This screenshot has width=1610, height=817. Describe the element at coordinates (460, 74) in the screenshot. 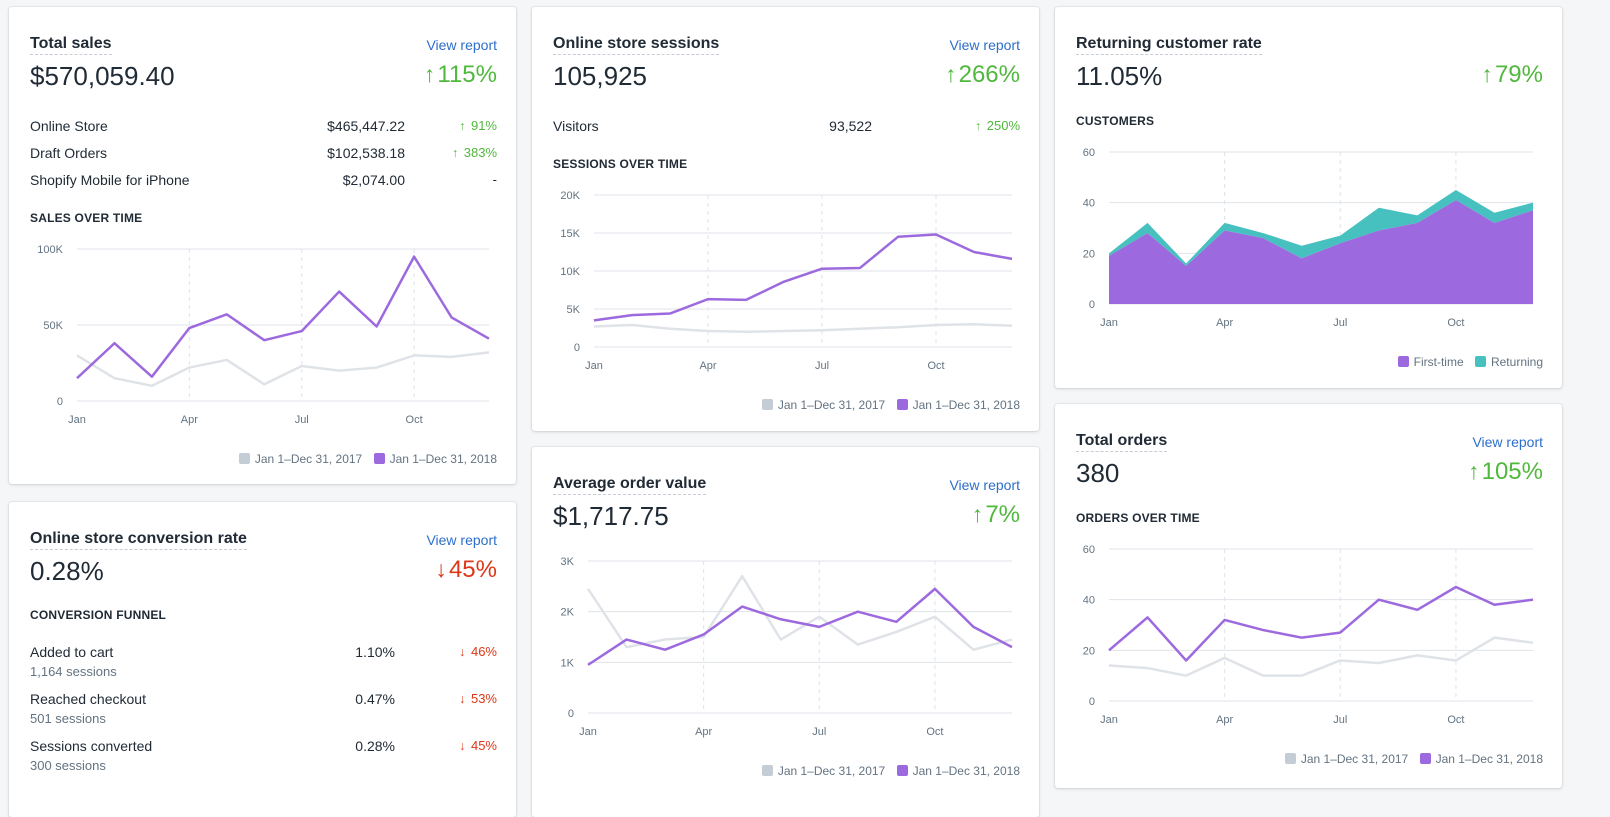

I see `total-sales-change: ↑115%` at that location.